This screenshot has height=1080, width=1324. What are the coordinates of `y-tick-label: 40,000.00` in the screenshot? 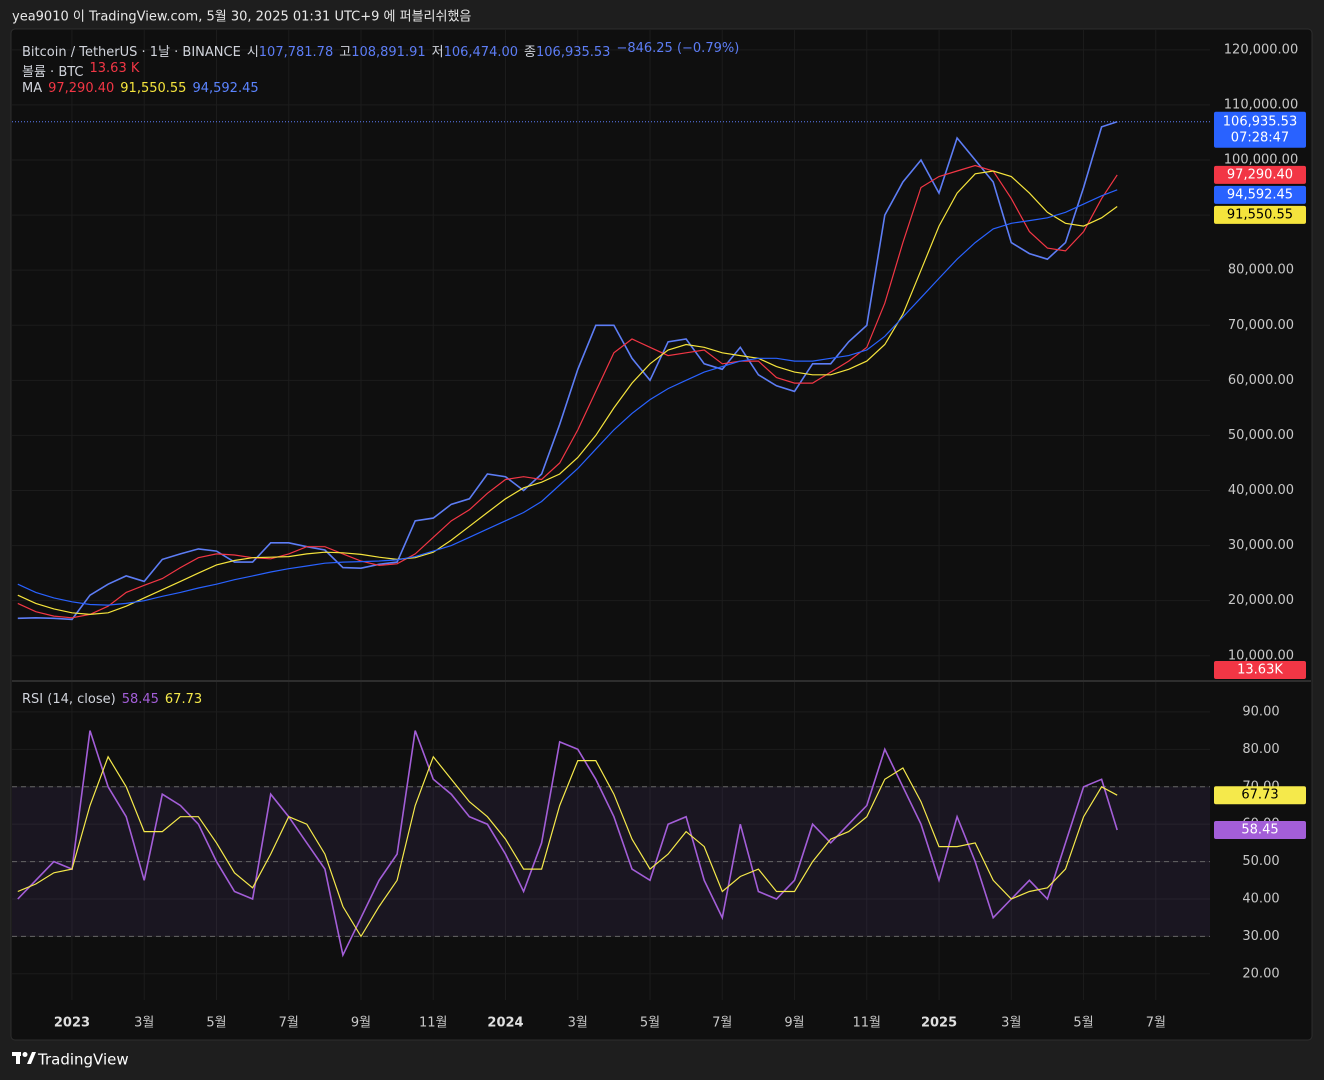 It's located at (1261, 490).